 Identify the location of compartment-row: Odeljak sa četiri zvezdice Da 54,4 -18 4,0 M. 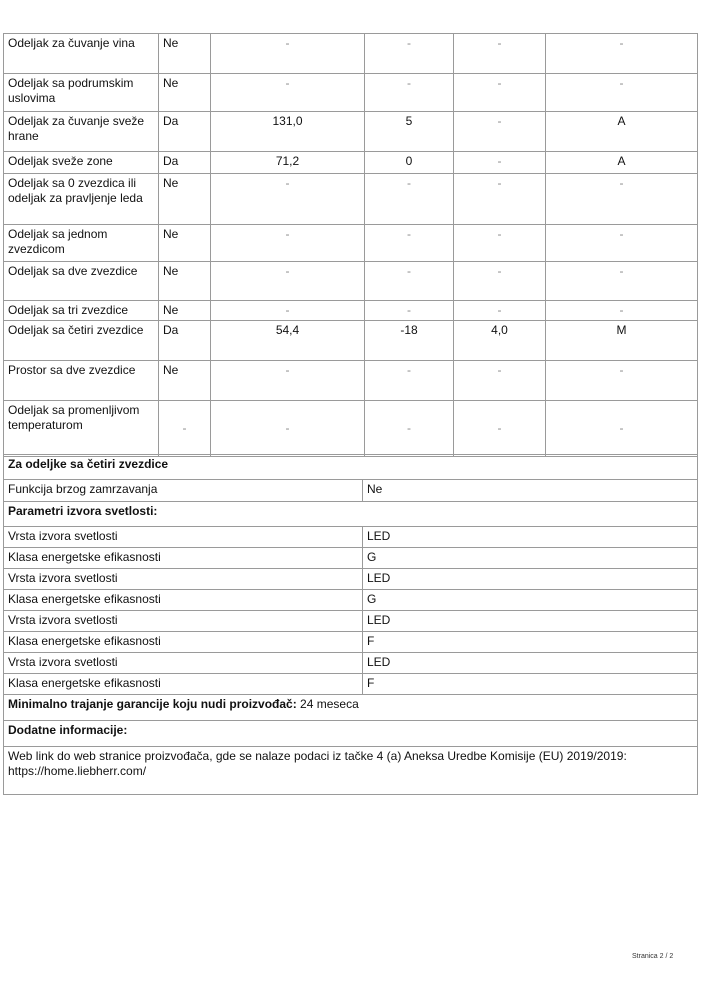
(350, 340).